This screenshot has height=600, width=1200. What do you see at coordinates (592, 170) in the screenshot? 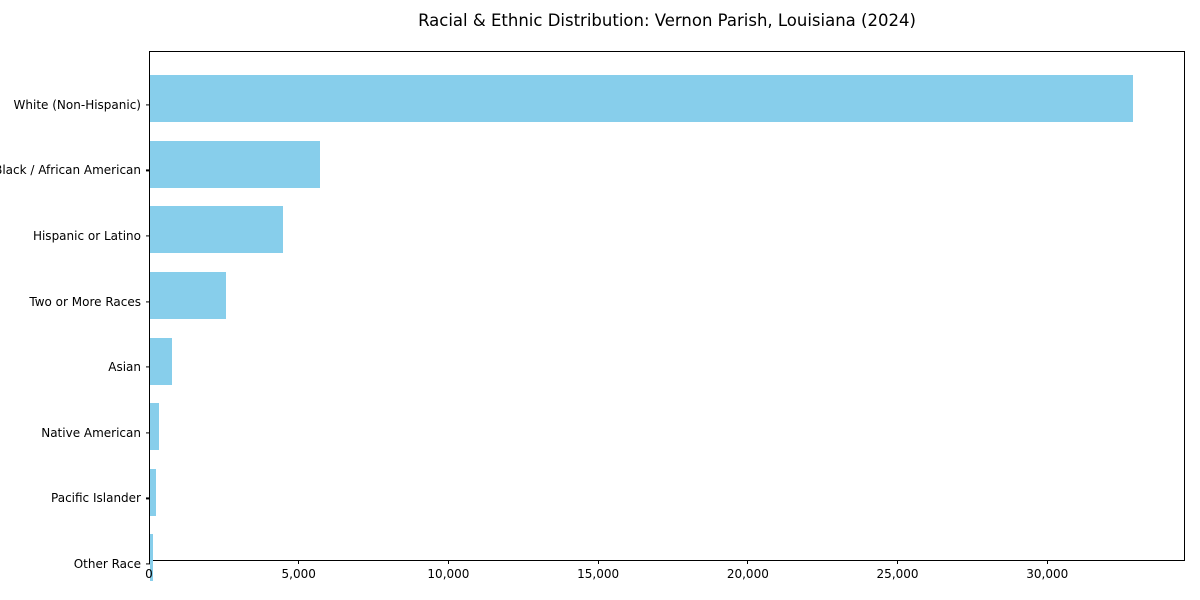
I see `bar-row: Black / African American` at bounding box center [592, 170].